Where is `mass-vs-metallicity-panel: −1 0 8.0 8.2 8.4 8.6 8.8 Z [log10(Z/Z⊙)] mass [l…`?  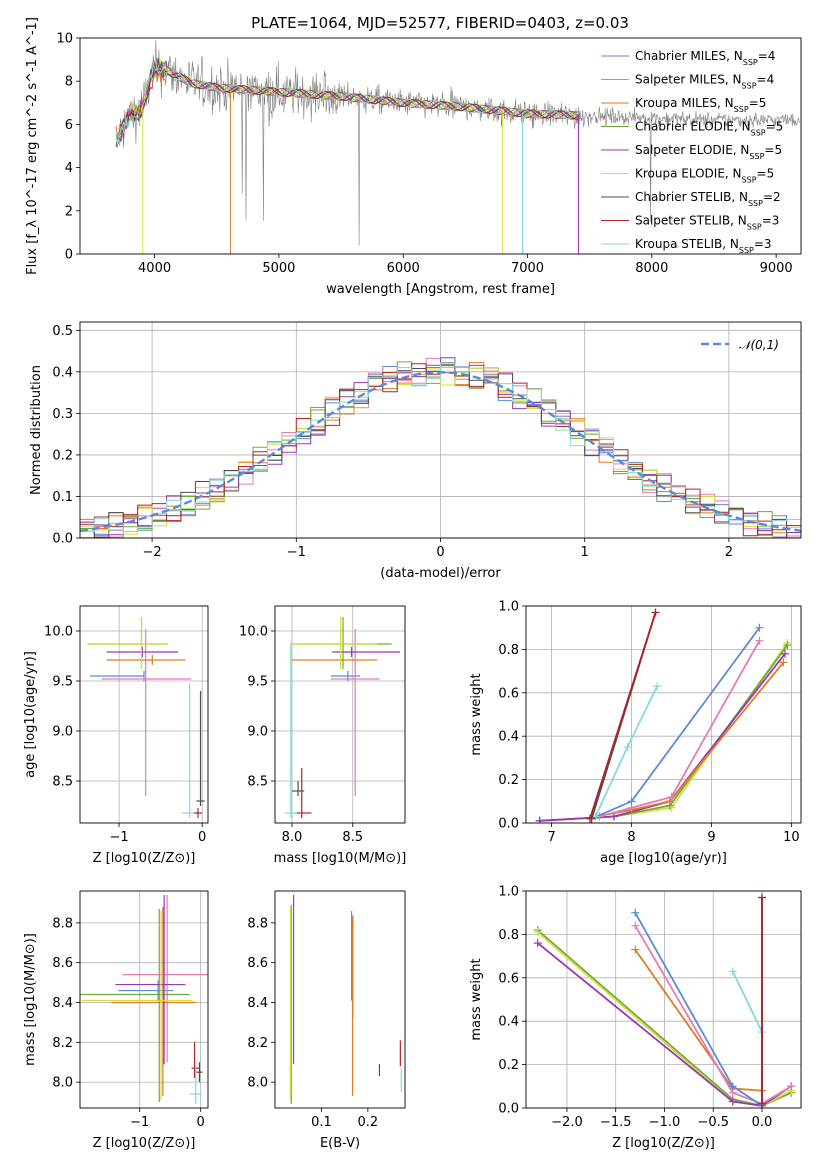
mass-vs-metallicity-panel: −1 0 8.0 8.2 8.4 8.6 8.8 Z [log10(Z/Z⊙)] mass [l… is located at coordinates (116, 1020).